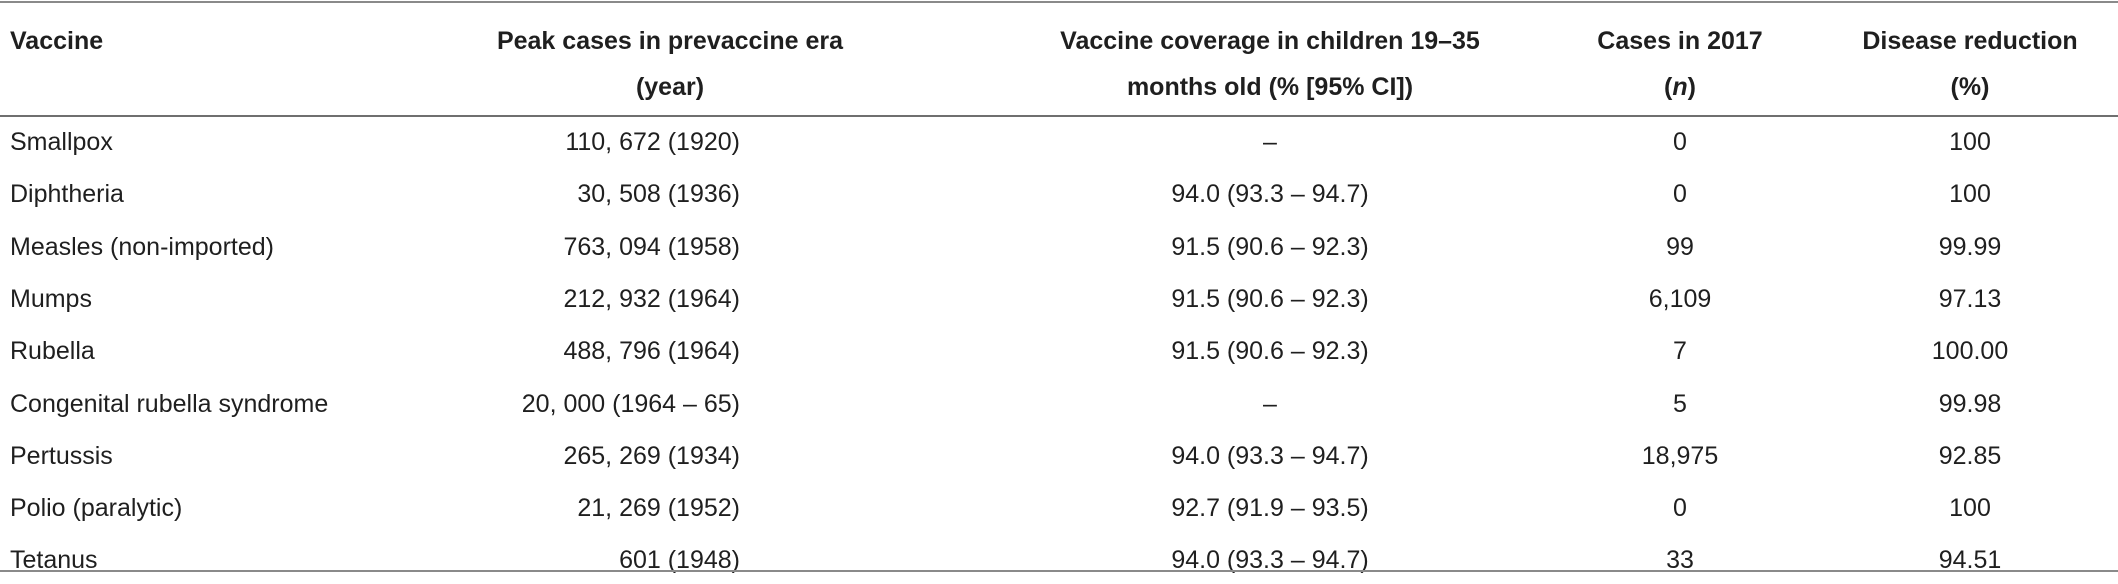  What do you see at coordinates (1970, 560) in the screenshot?
I see `cell-reduction: 94.51` at bounding box center [1970, 560].